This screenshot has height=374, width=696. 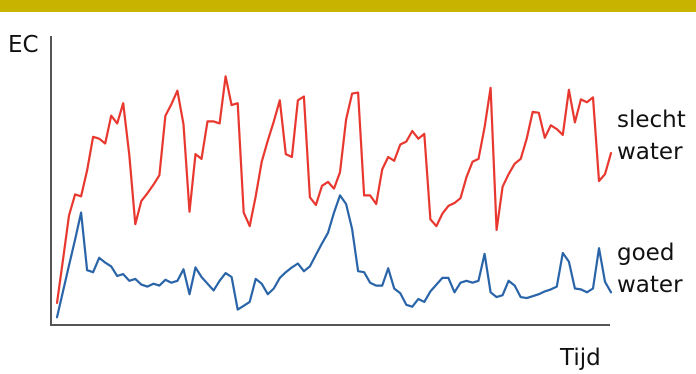 What do you see at coordinates (651, 120) in the screenshot?
I see `series-label-slecht: slecht` at bounding box center [651, 120].